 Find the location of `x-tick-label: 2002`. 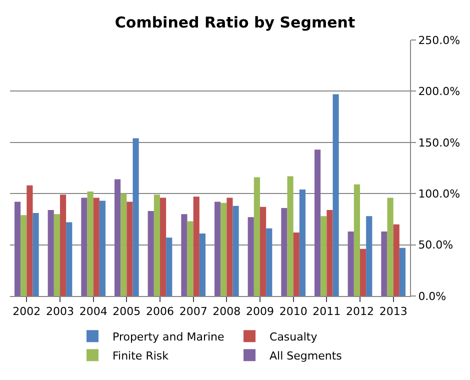

x-tick-label: 2002 is located at coordinates (26, 311).